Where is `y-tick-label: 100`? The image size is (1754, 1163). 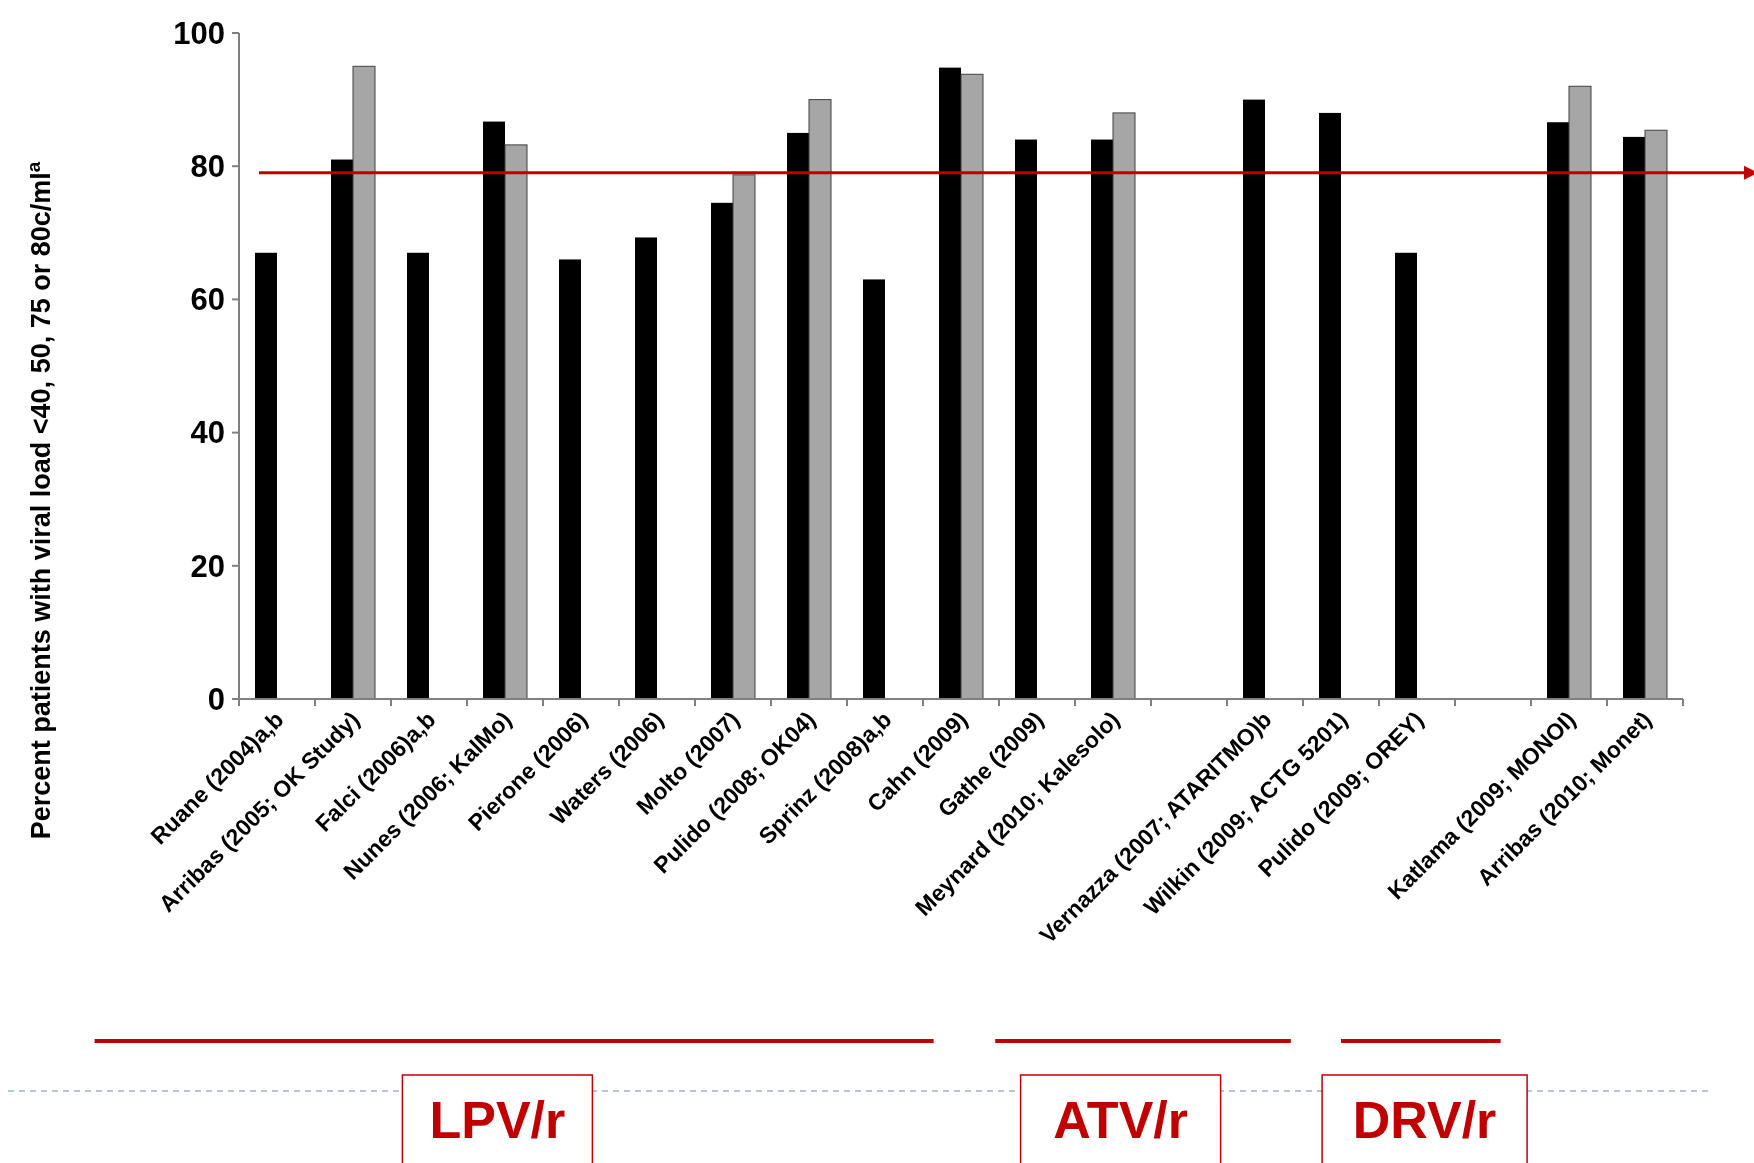
y-tick-label: 100 is located at coordinates (199, 33).